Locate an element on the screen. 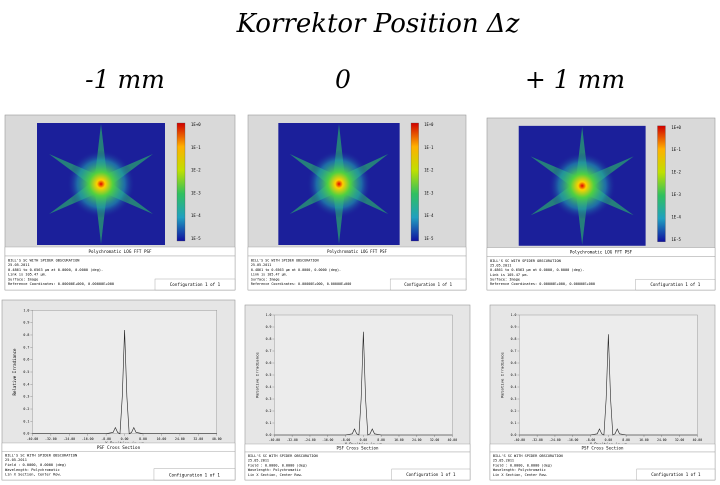  psf-core is located at coordinates (101, 184).